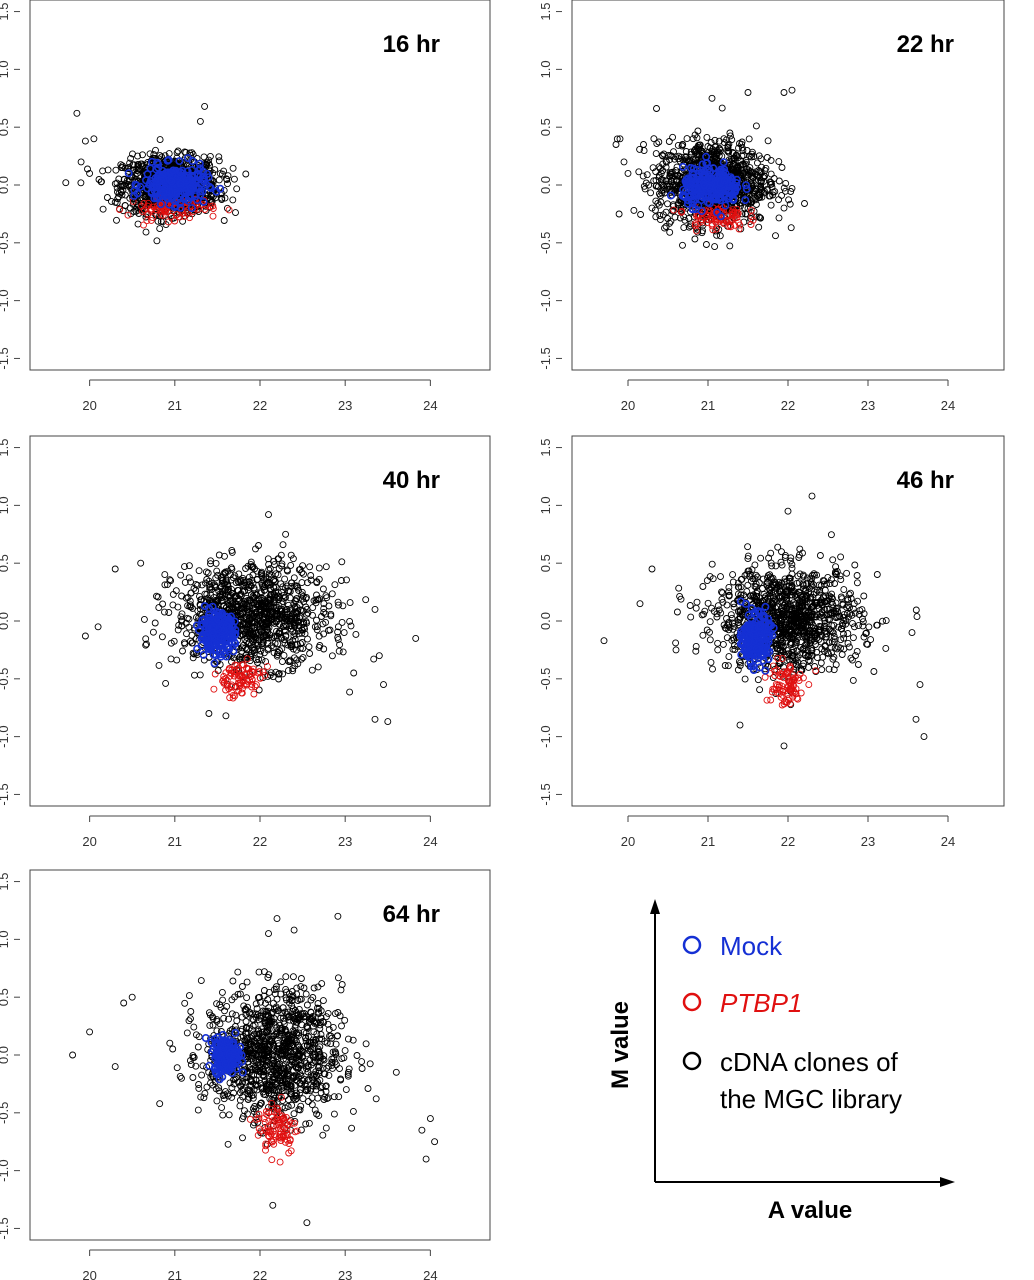  I want to click on y-tick-label: 1.0, so click(5, 505).